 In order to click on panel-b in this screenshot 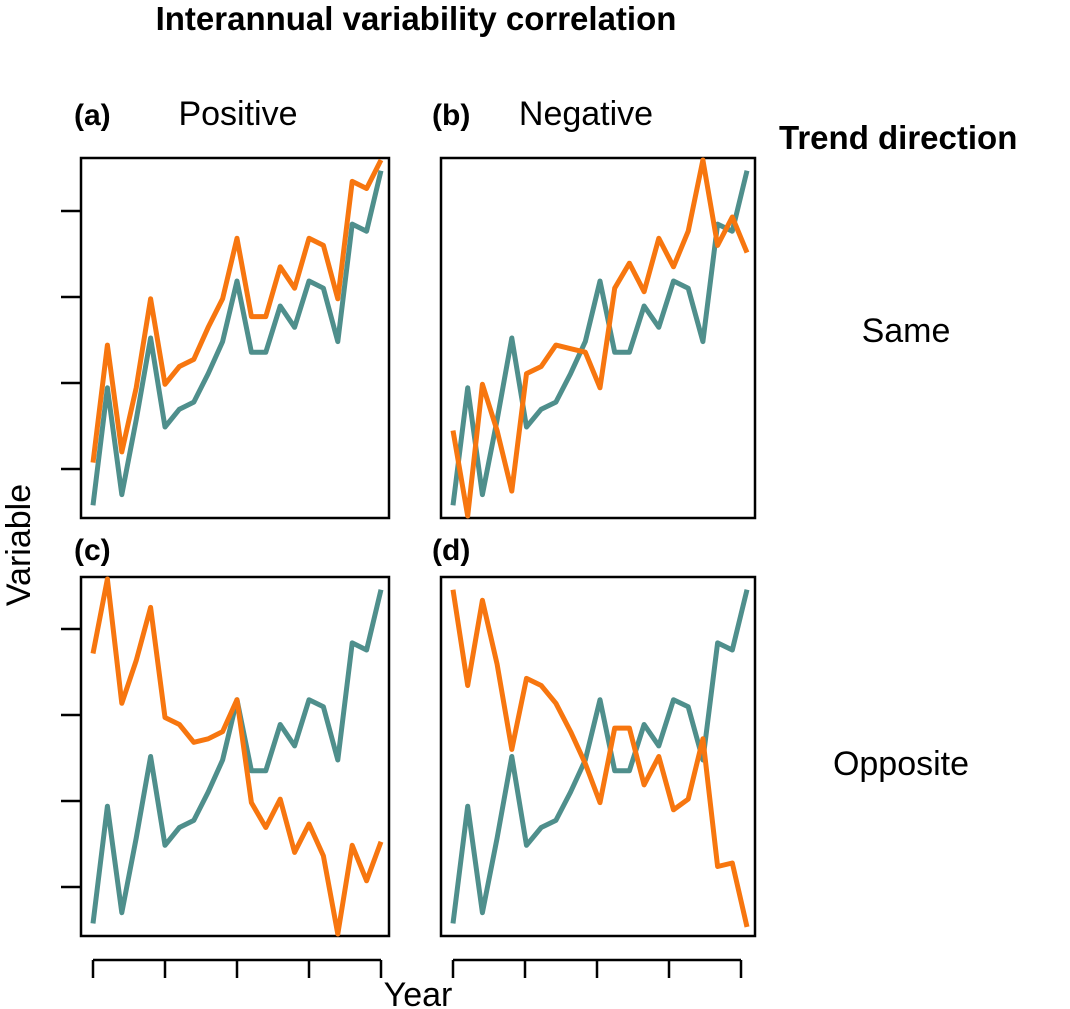, I will do `click(598, 338)`.